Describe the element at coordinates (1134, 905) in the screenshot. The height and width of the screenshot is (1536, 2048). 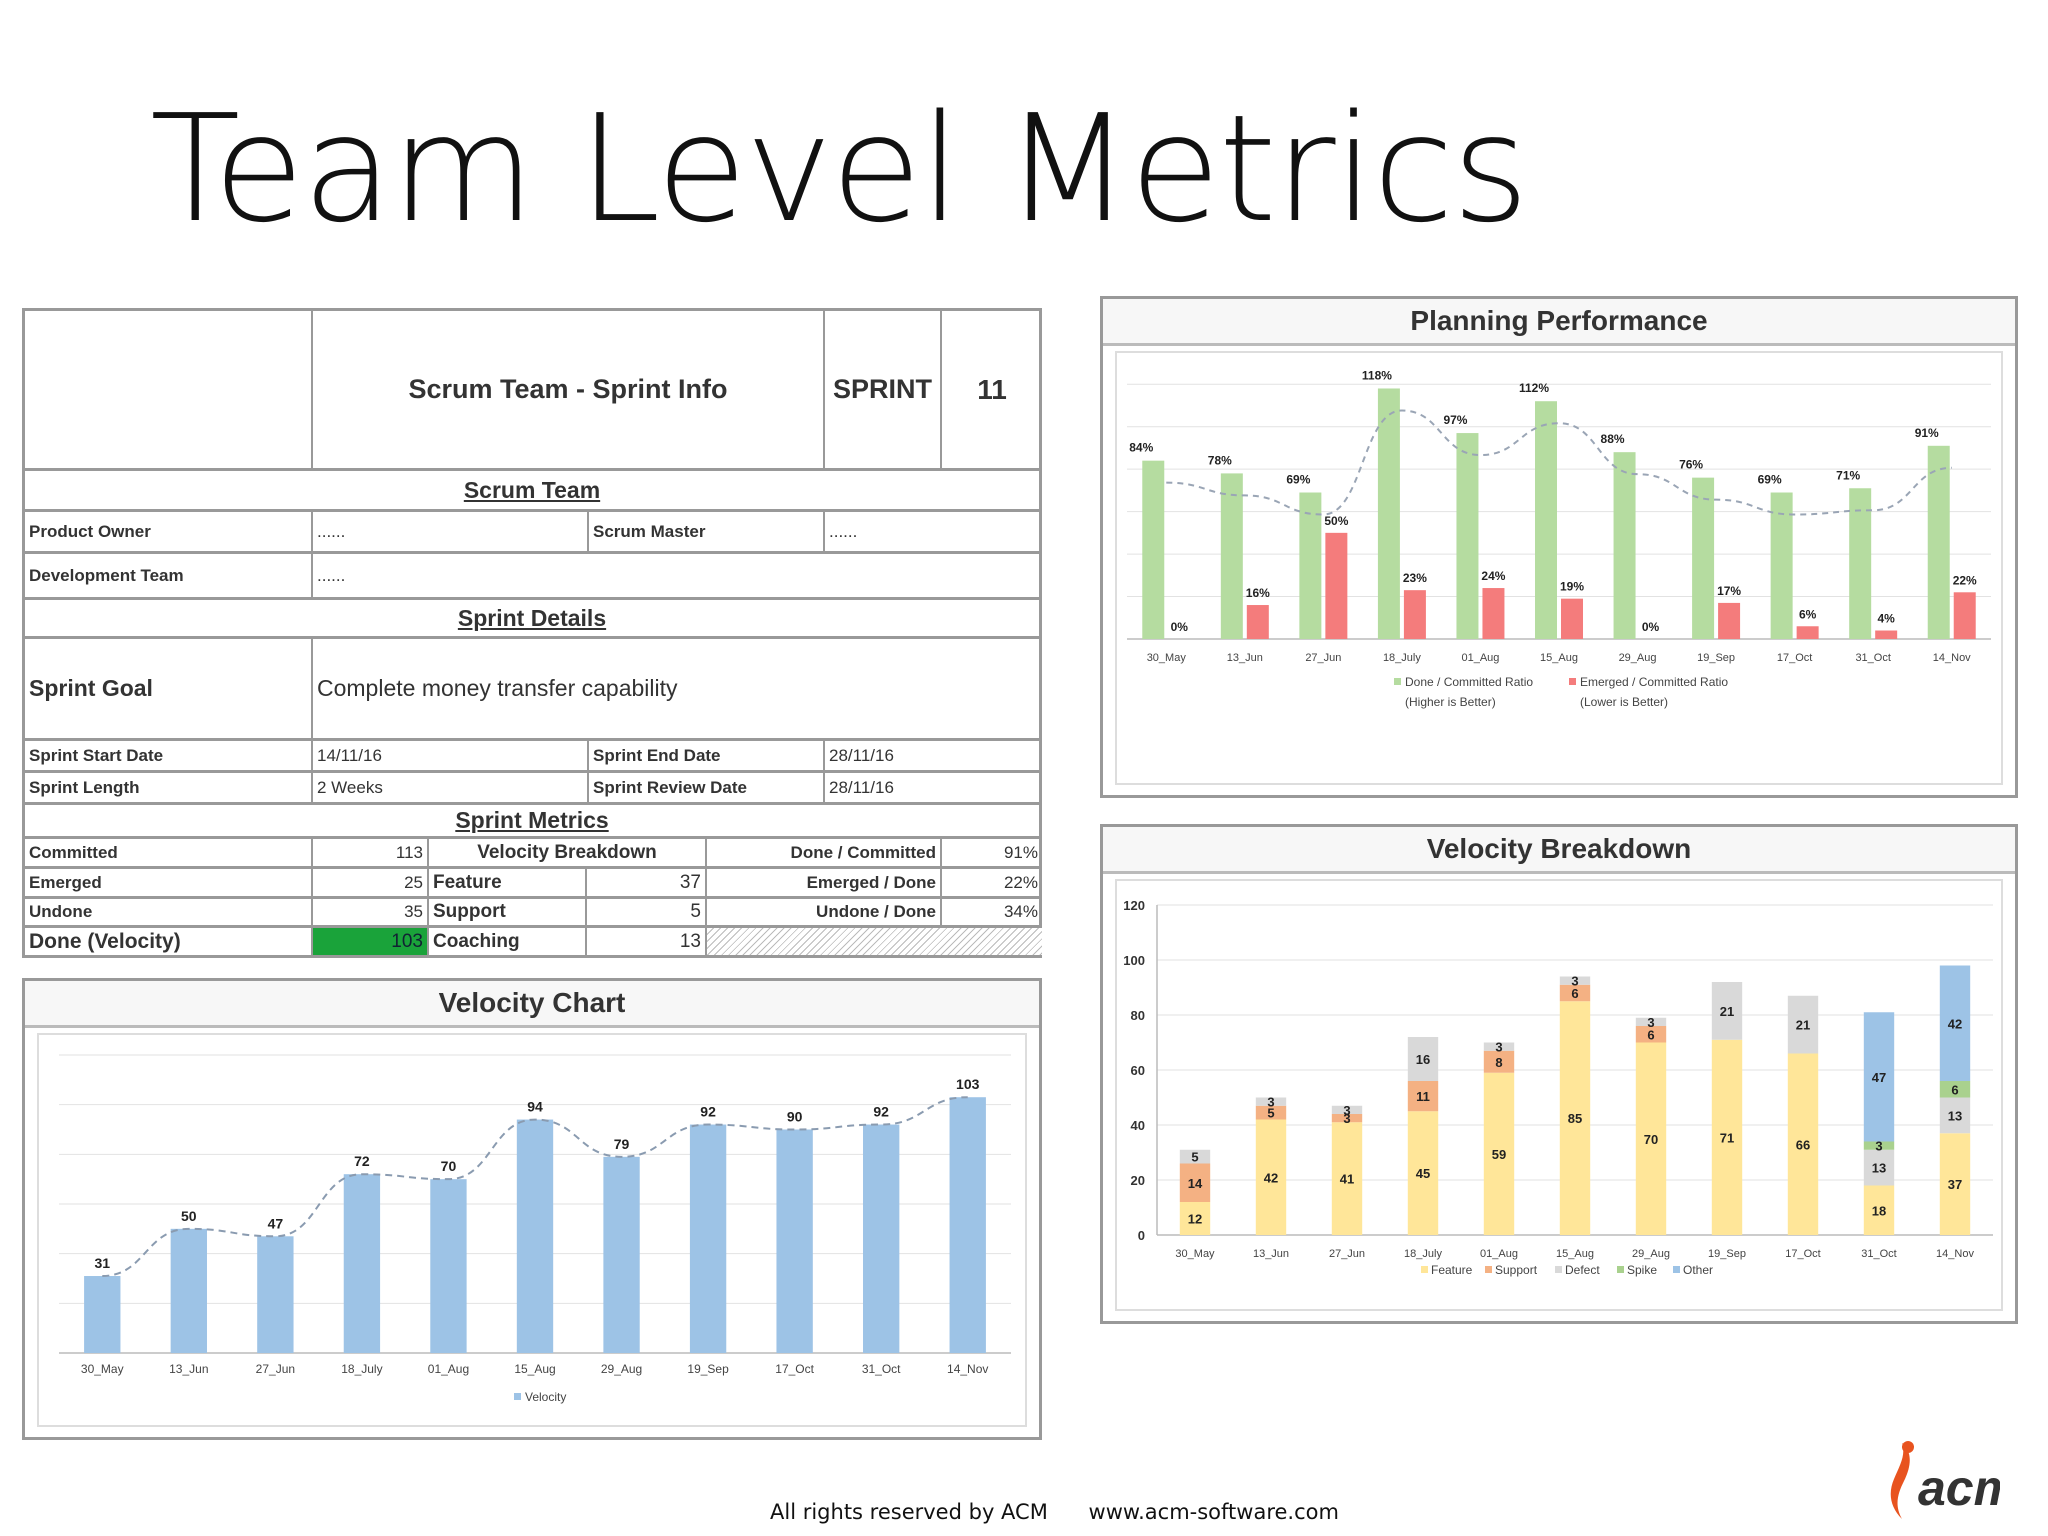
I see `y-tick-label: 120` at that location.